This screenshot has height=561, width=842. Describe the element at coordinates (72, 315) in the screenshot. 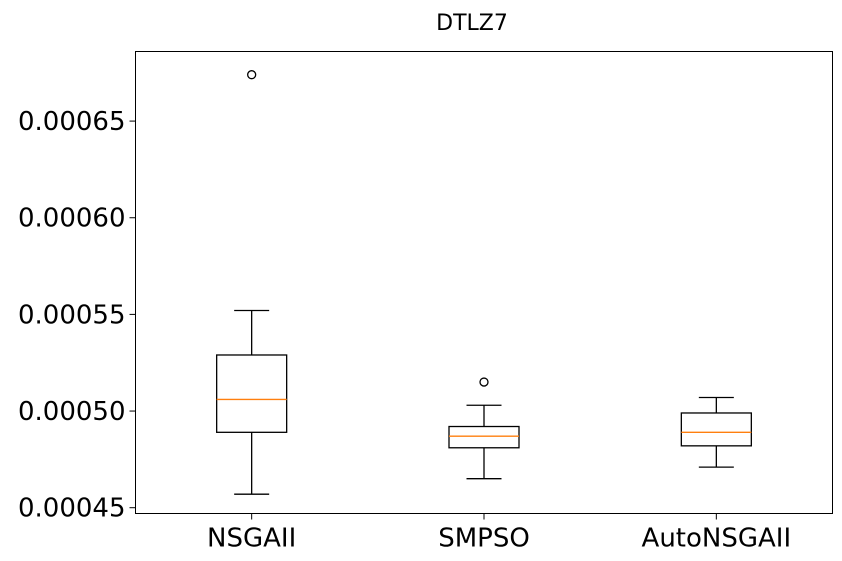

I see `y-tick-label: 0.00055` at that location.